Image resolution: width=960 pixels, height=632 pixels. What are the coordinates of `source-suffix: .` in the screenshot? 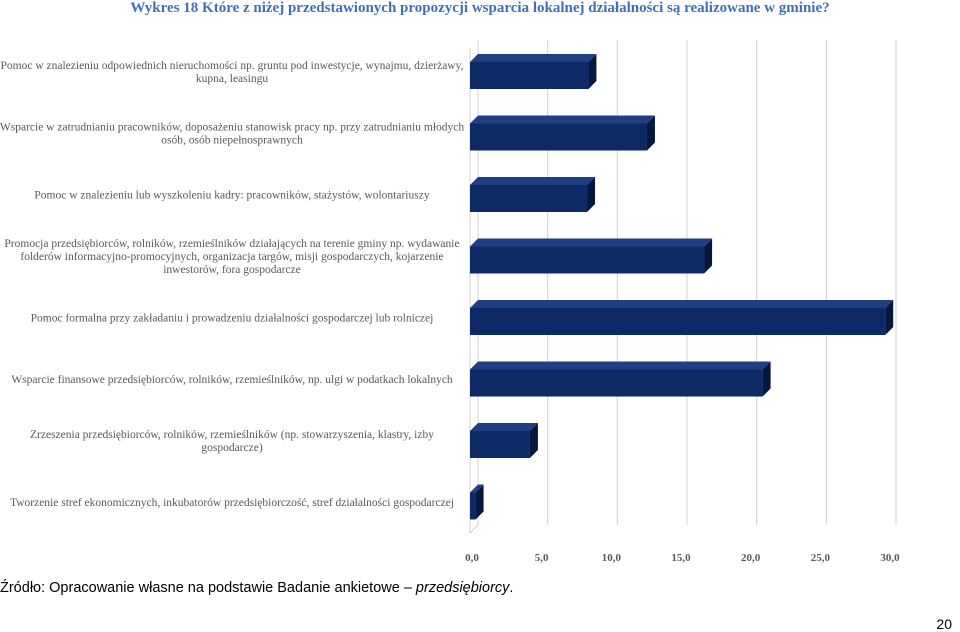 It's located at (511, 588).